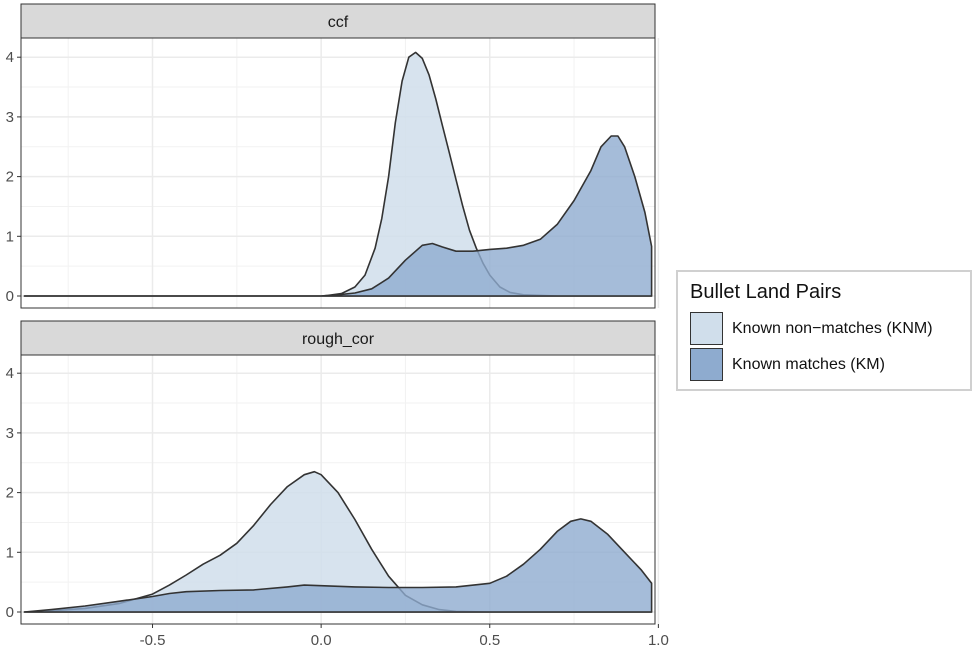 The width and height of the screenshot is (977, 650). Describe the element at coordinates (338, 565) in the screenshot. I see `density-area-km` at that location.